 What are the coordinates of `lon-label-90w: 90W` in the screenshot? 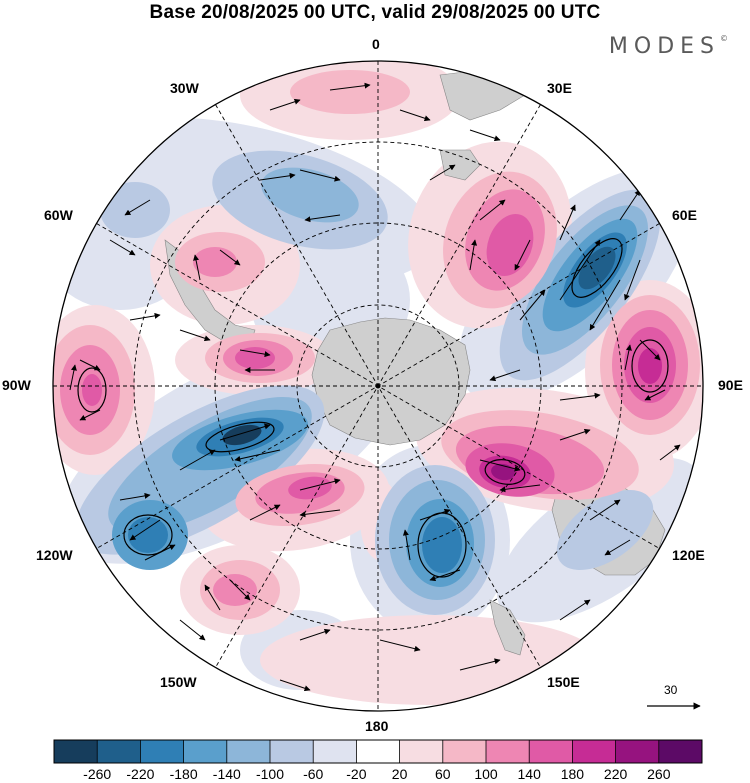 It's located at (16, 385).